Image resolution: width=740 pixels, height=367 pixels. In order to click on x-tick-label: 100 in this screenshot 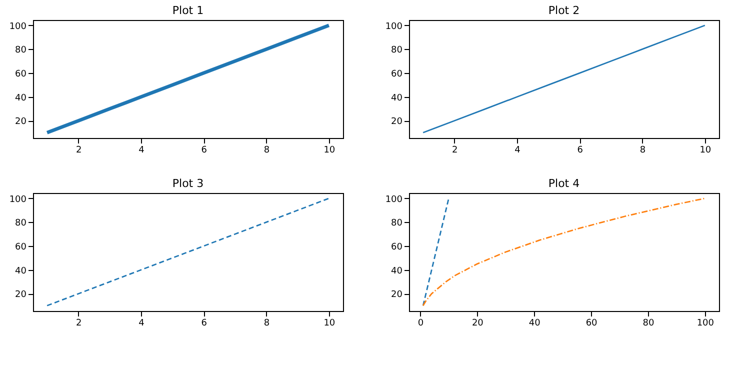, I will do `click(705, 323)`.